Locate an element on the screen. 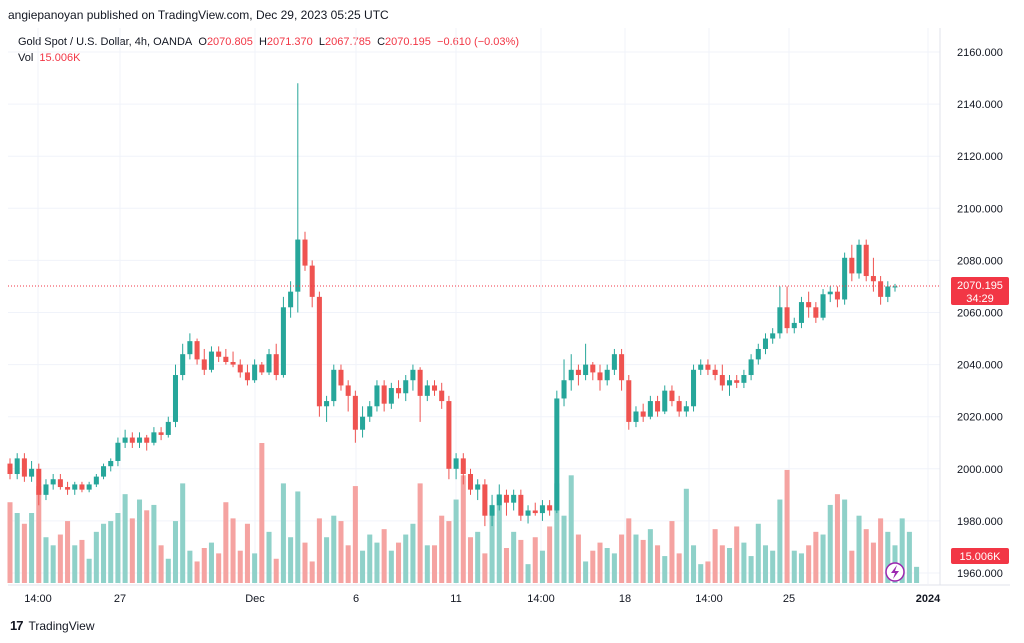 Image resolution: width=1024 pixels, height=643 pixels. y-tick-label: 2020.000 is located at coordinates (980, 418).